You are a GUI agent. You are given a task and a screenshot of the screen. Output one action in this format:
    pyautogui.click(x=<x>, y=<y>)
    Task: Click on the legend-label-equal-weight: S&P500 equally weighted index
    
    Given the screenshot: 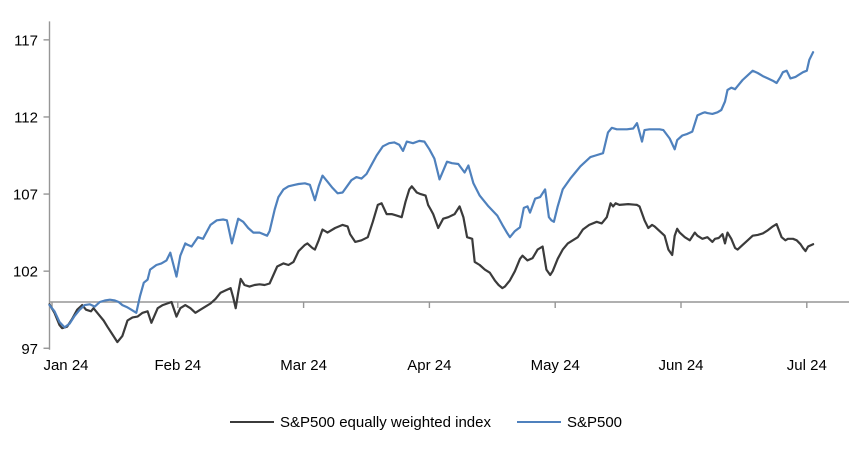 What is the action you would take?
    pyautogui.click(x=385, y=422)
    